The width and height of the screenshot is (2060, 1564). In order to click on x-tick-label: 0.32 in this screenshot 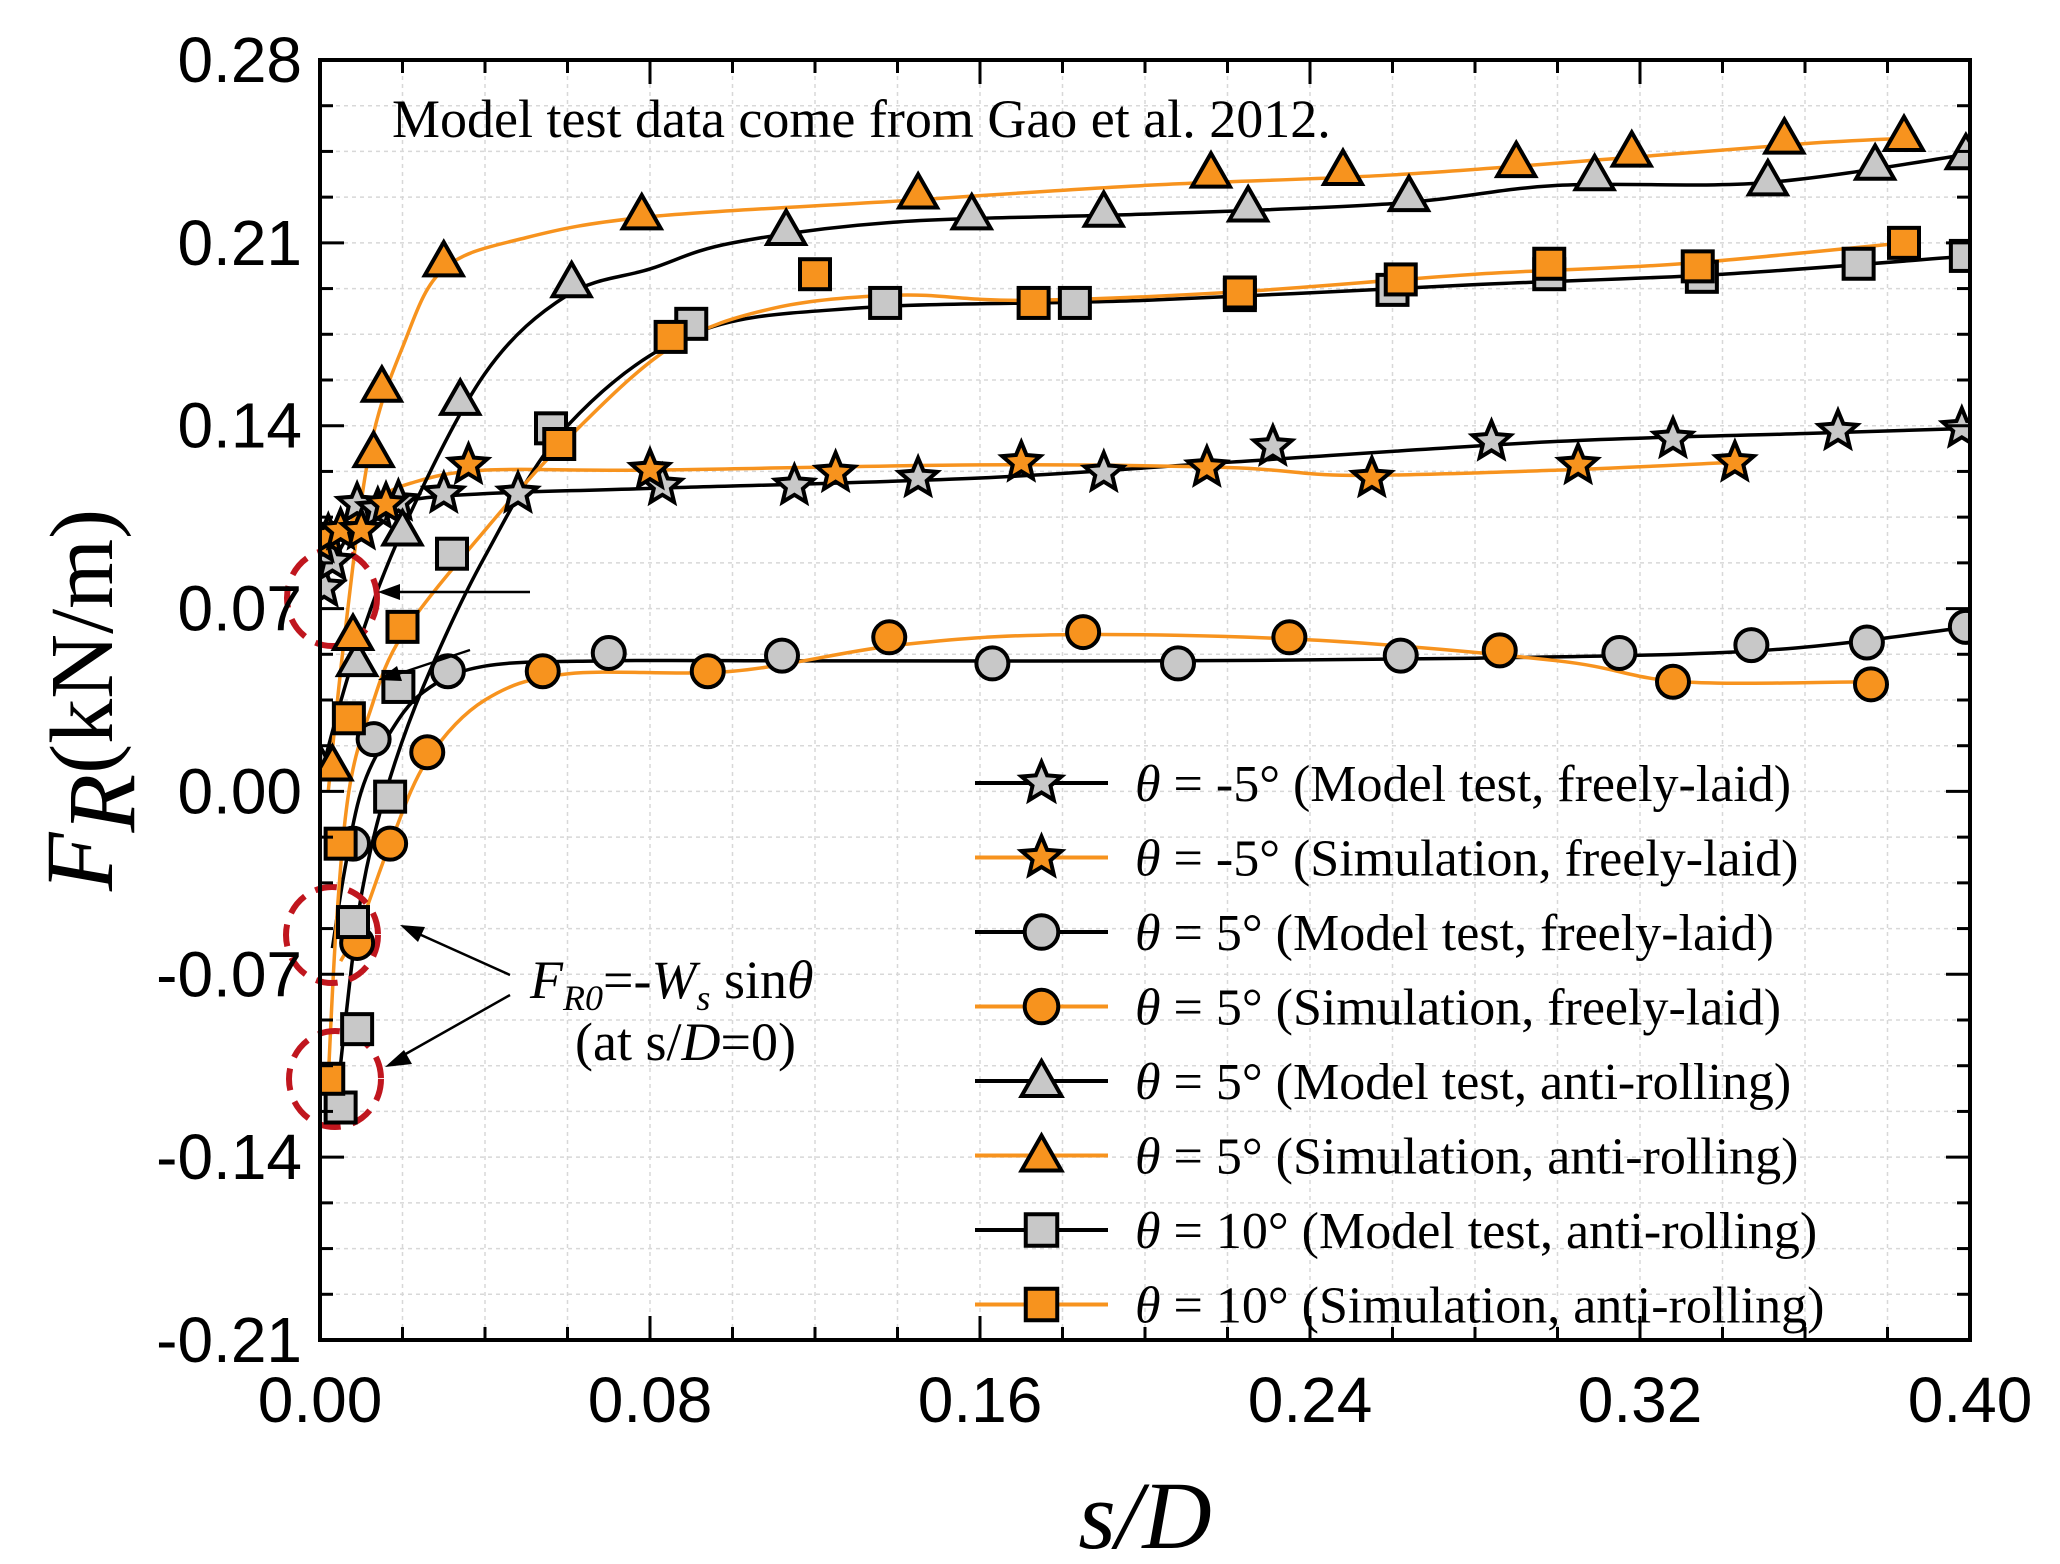, I will do `click(1640, 1400)`.